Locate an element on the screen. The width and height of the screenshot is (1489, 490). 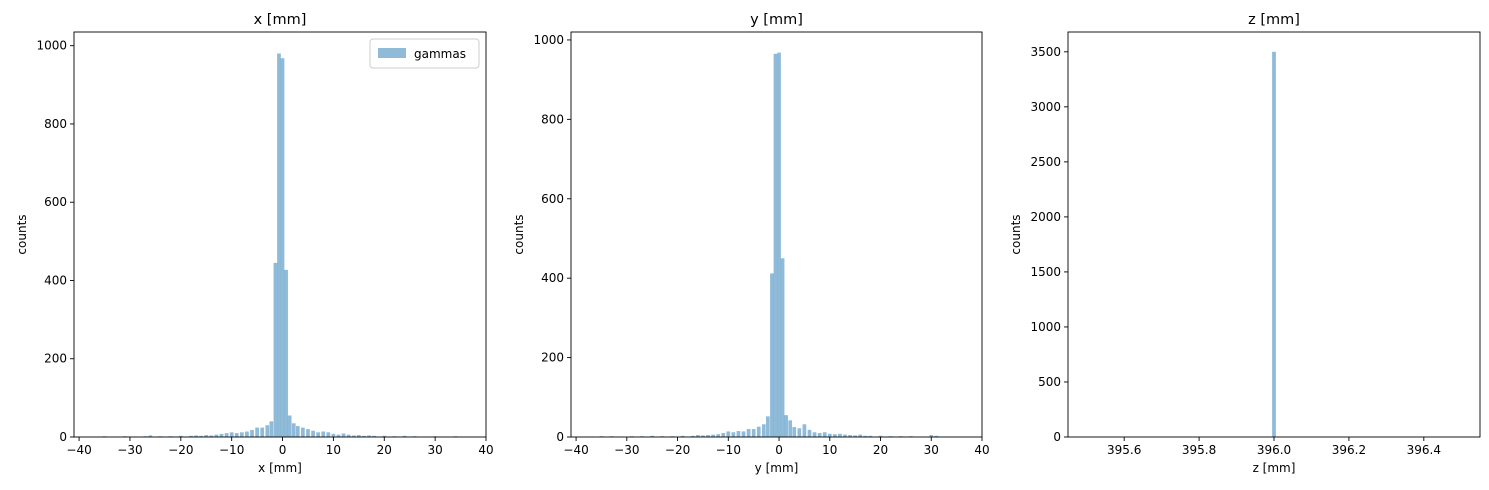
y-tick-label: 2000 is located at coordinates (1045, 217).